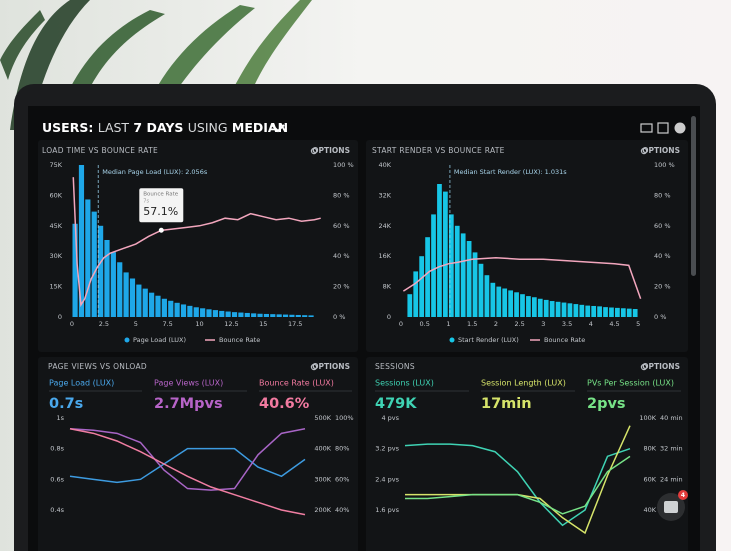 This screenshot has width=731, height=551. Describe the element at coordinates (646, 128) in the screenshot. I see `monitor-icon` at that location.